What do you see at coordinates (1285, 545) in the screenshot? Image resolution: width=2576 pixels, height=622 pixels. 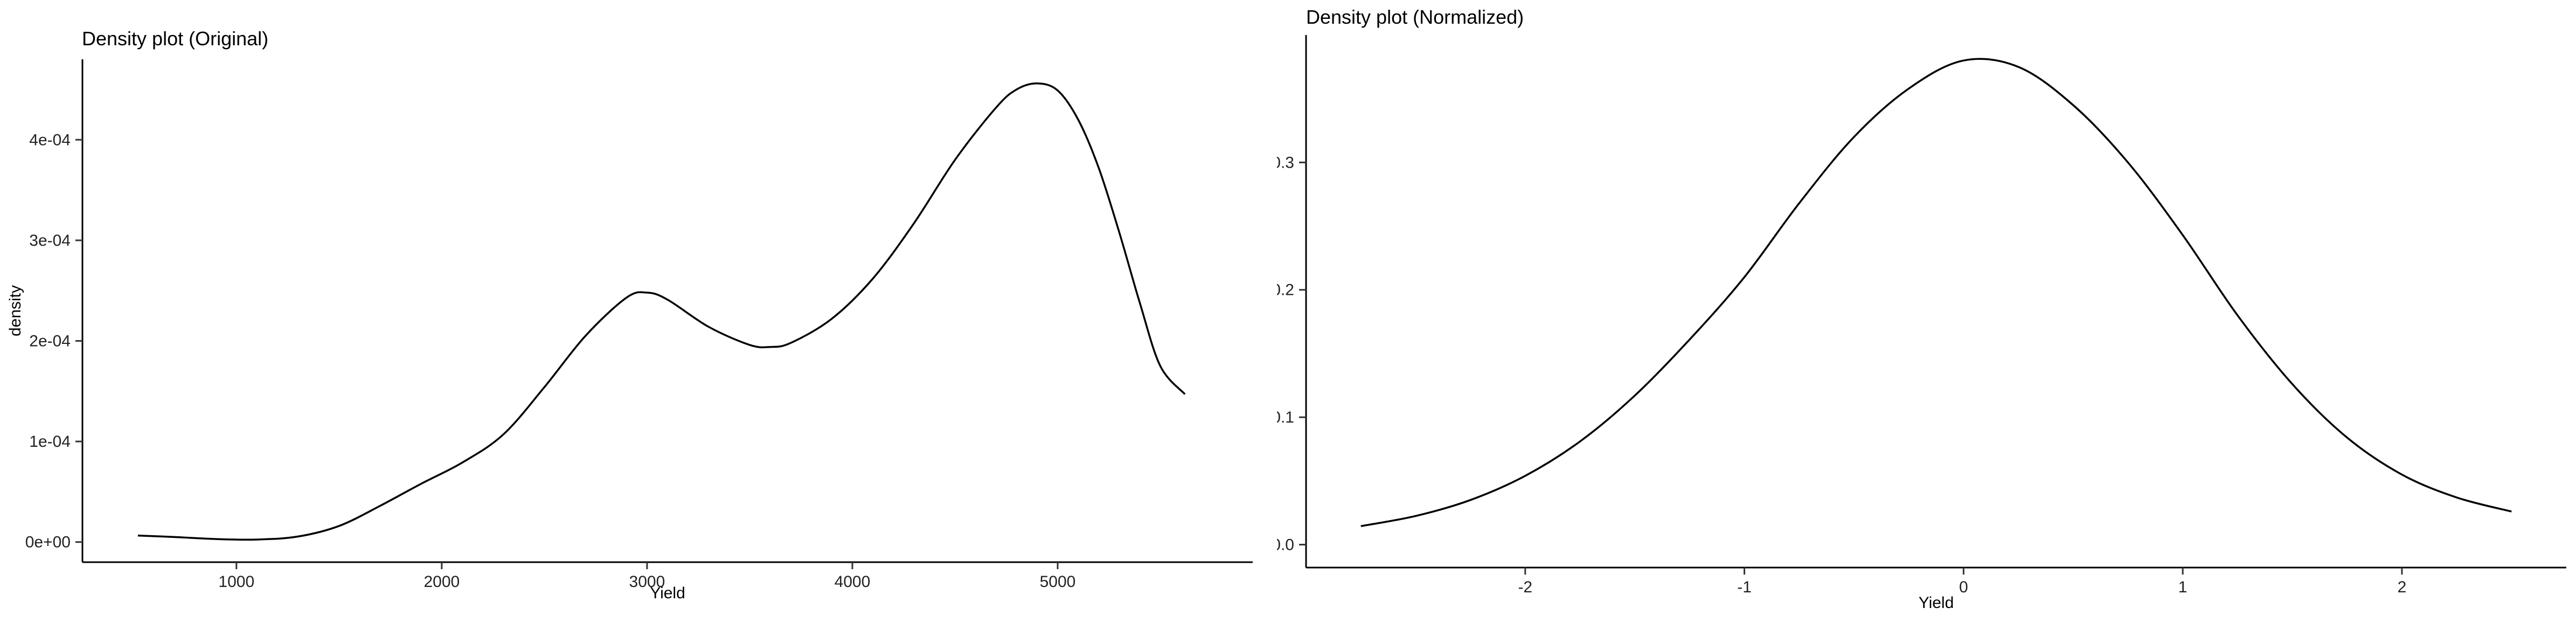 I see `y-tick-label: 0.0` at bounding box center [1285, 545].